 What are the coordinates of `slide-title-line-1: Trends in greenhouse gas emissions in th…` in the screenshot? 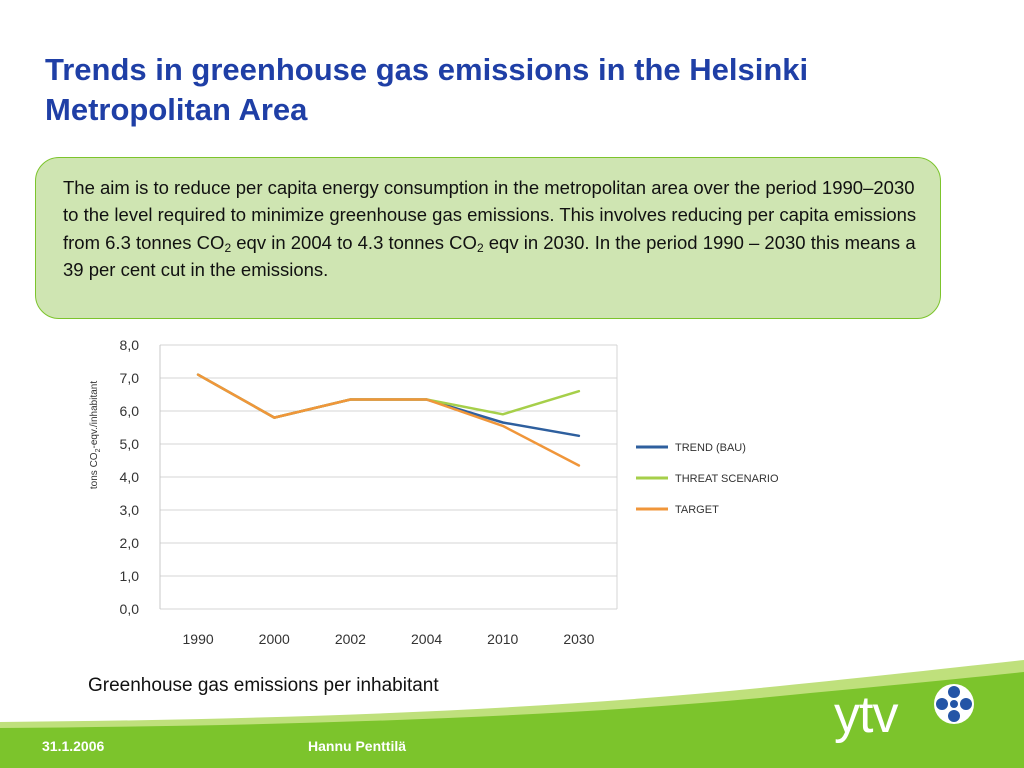 It's located at (427, 69).